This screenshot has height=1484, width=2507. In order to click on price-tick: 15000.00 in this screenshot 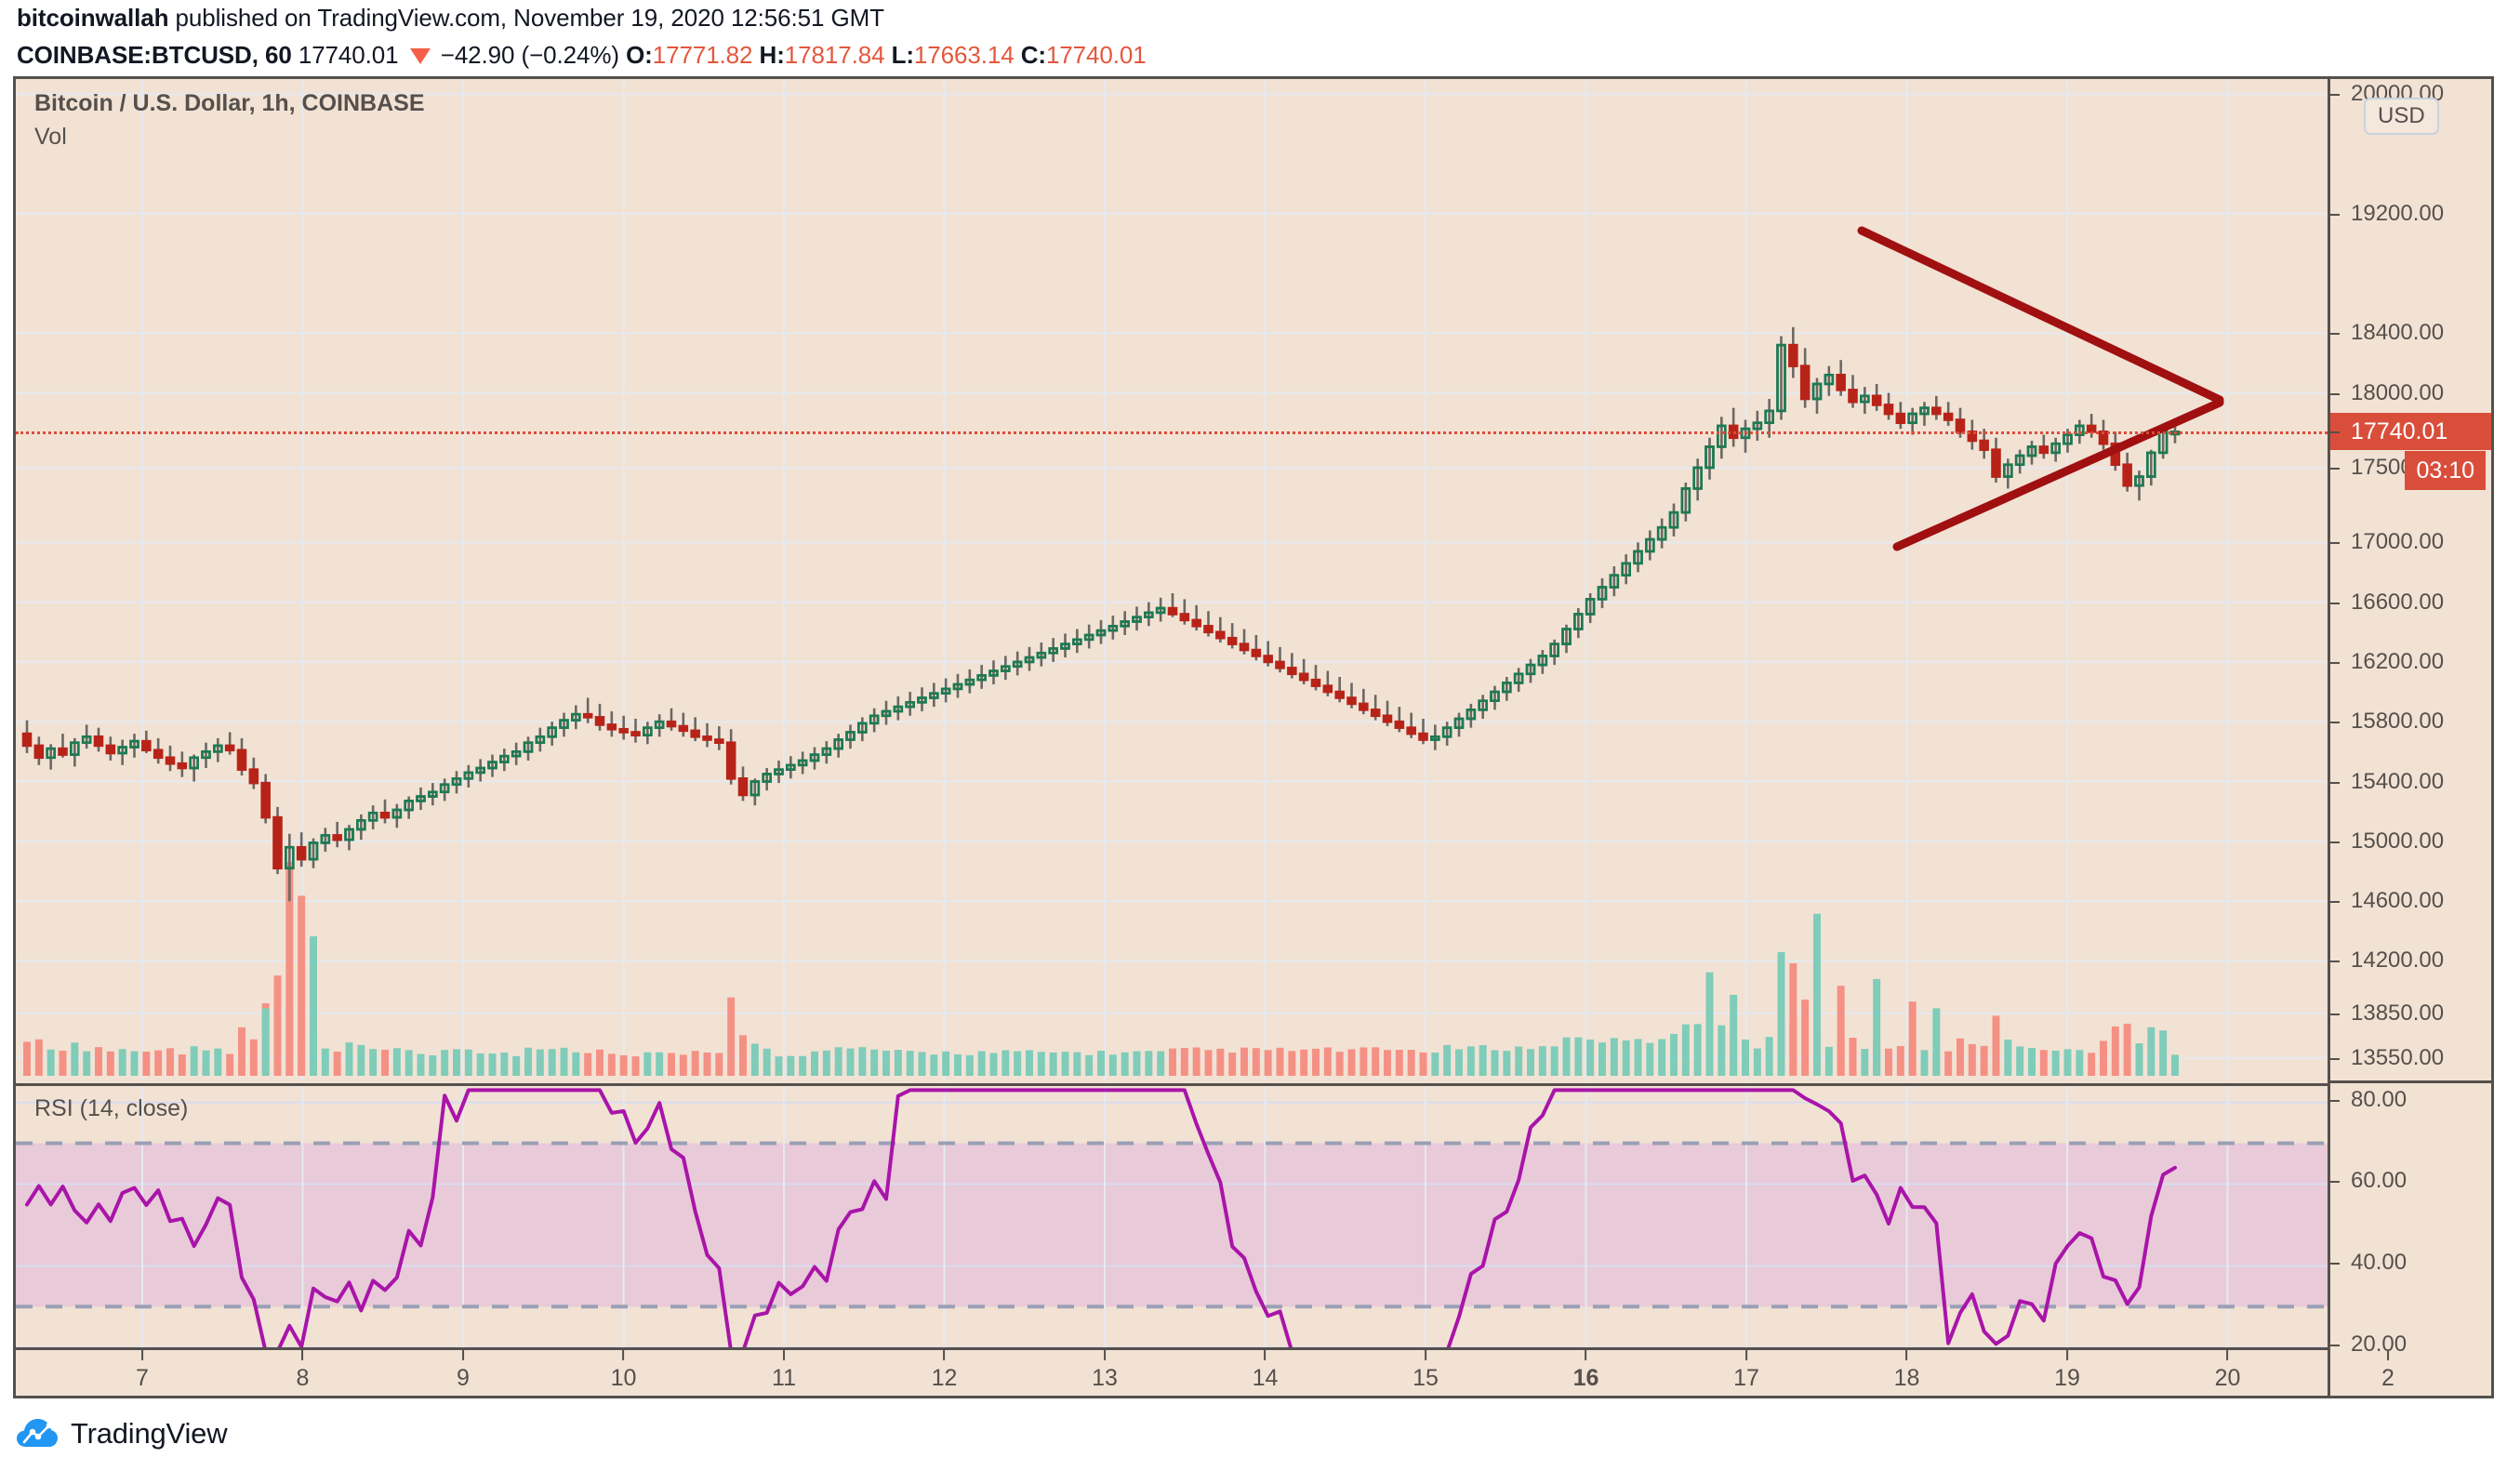, I will do `click(2387, 841)`.